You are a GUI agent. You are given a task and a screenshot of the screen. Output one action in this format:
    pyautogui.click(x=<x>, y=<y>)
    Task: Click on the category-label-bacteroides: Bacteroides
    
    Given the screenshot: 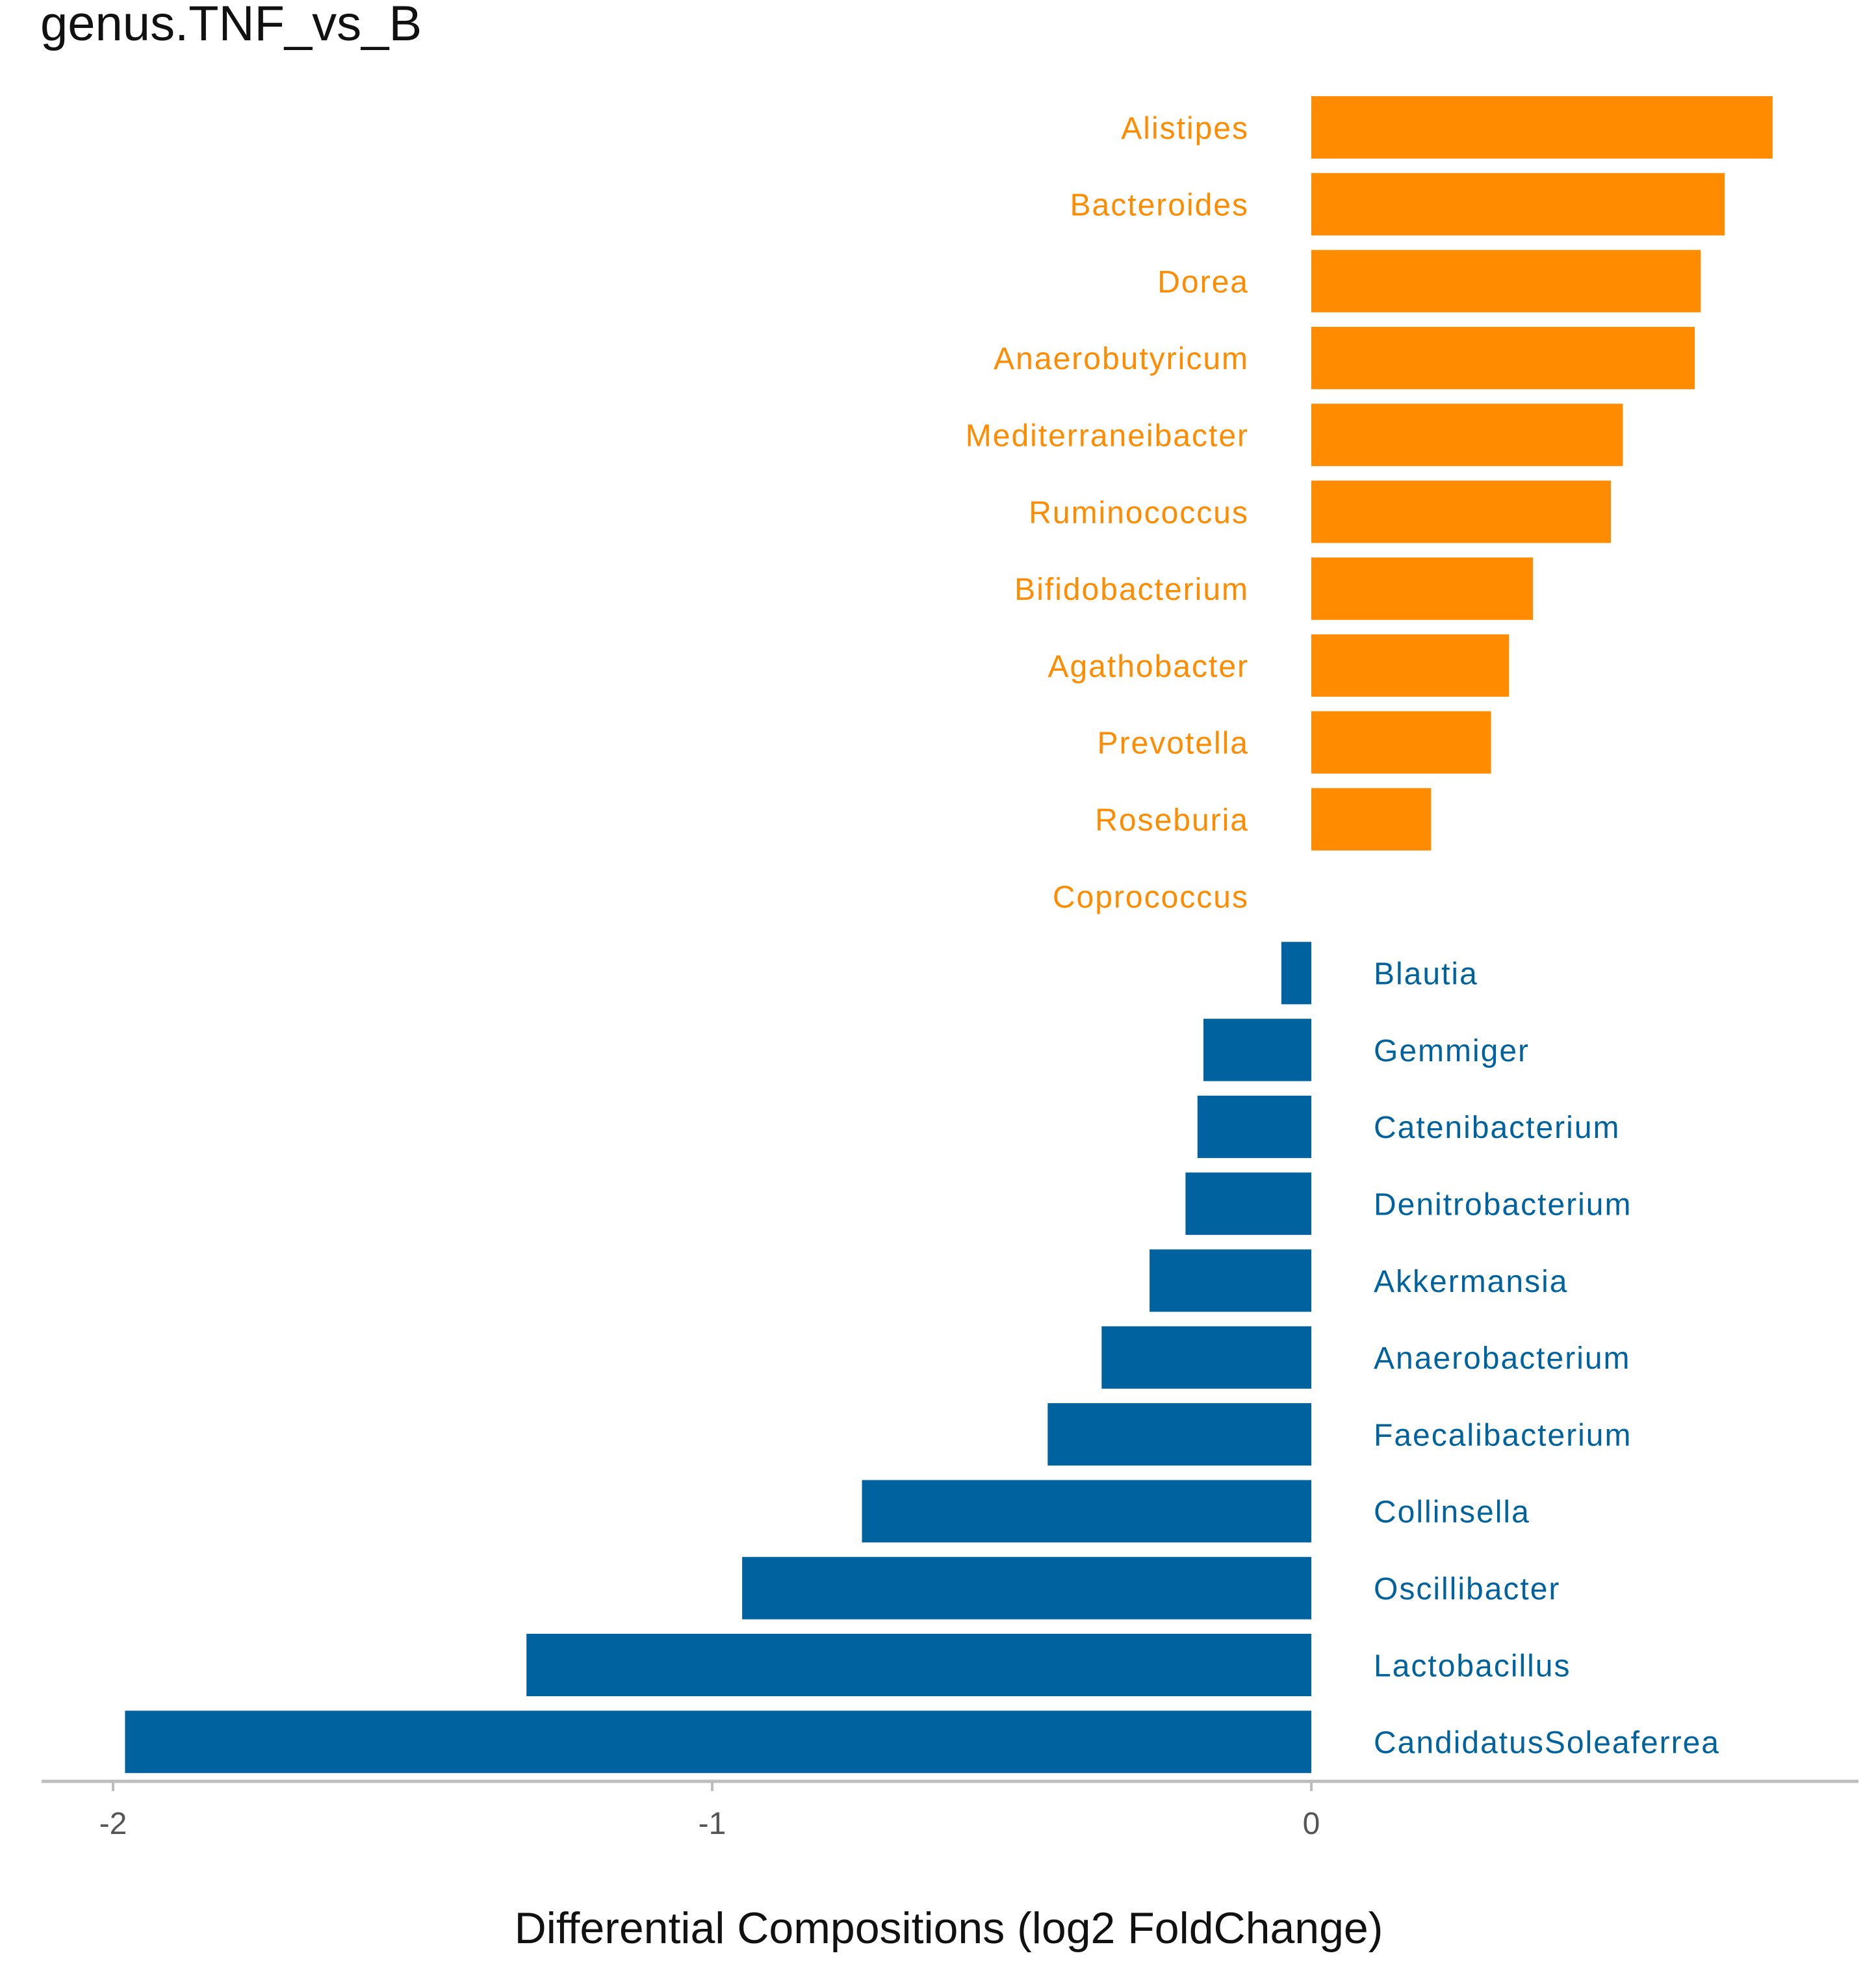 What is the action you would take?
    pyautogui.click(x=1159, y=206)
    